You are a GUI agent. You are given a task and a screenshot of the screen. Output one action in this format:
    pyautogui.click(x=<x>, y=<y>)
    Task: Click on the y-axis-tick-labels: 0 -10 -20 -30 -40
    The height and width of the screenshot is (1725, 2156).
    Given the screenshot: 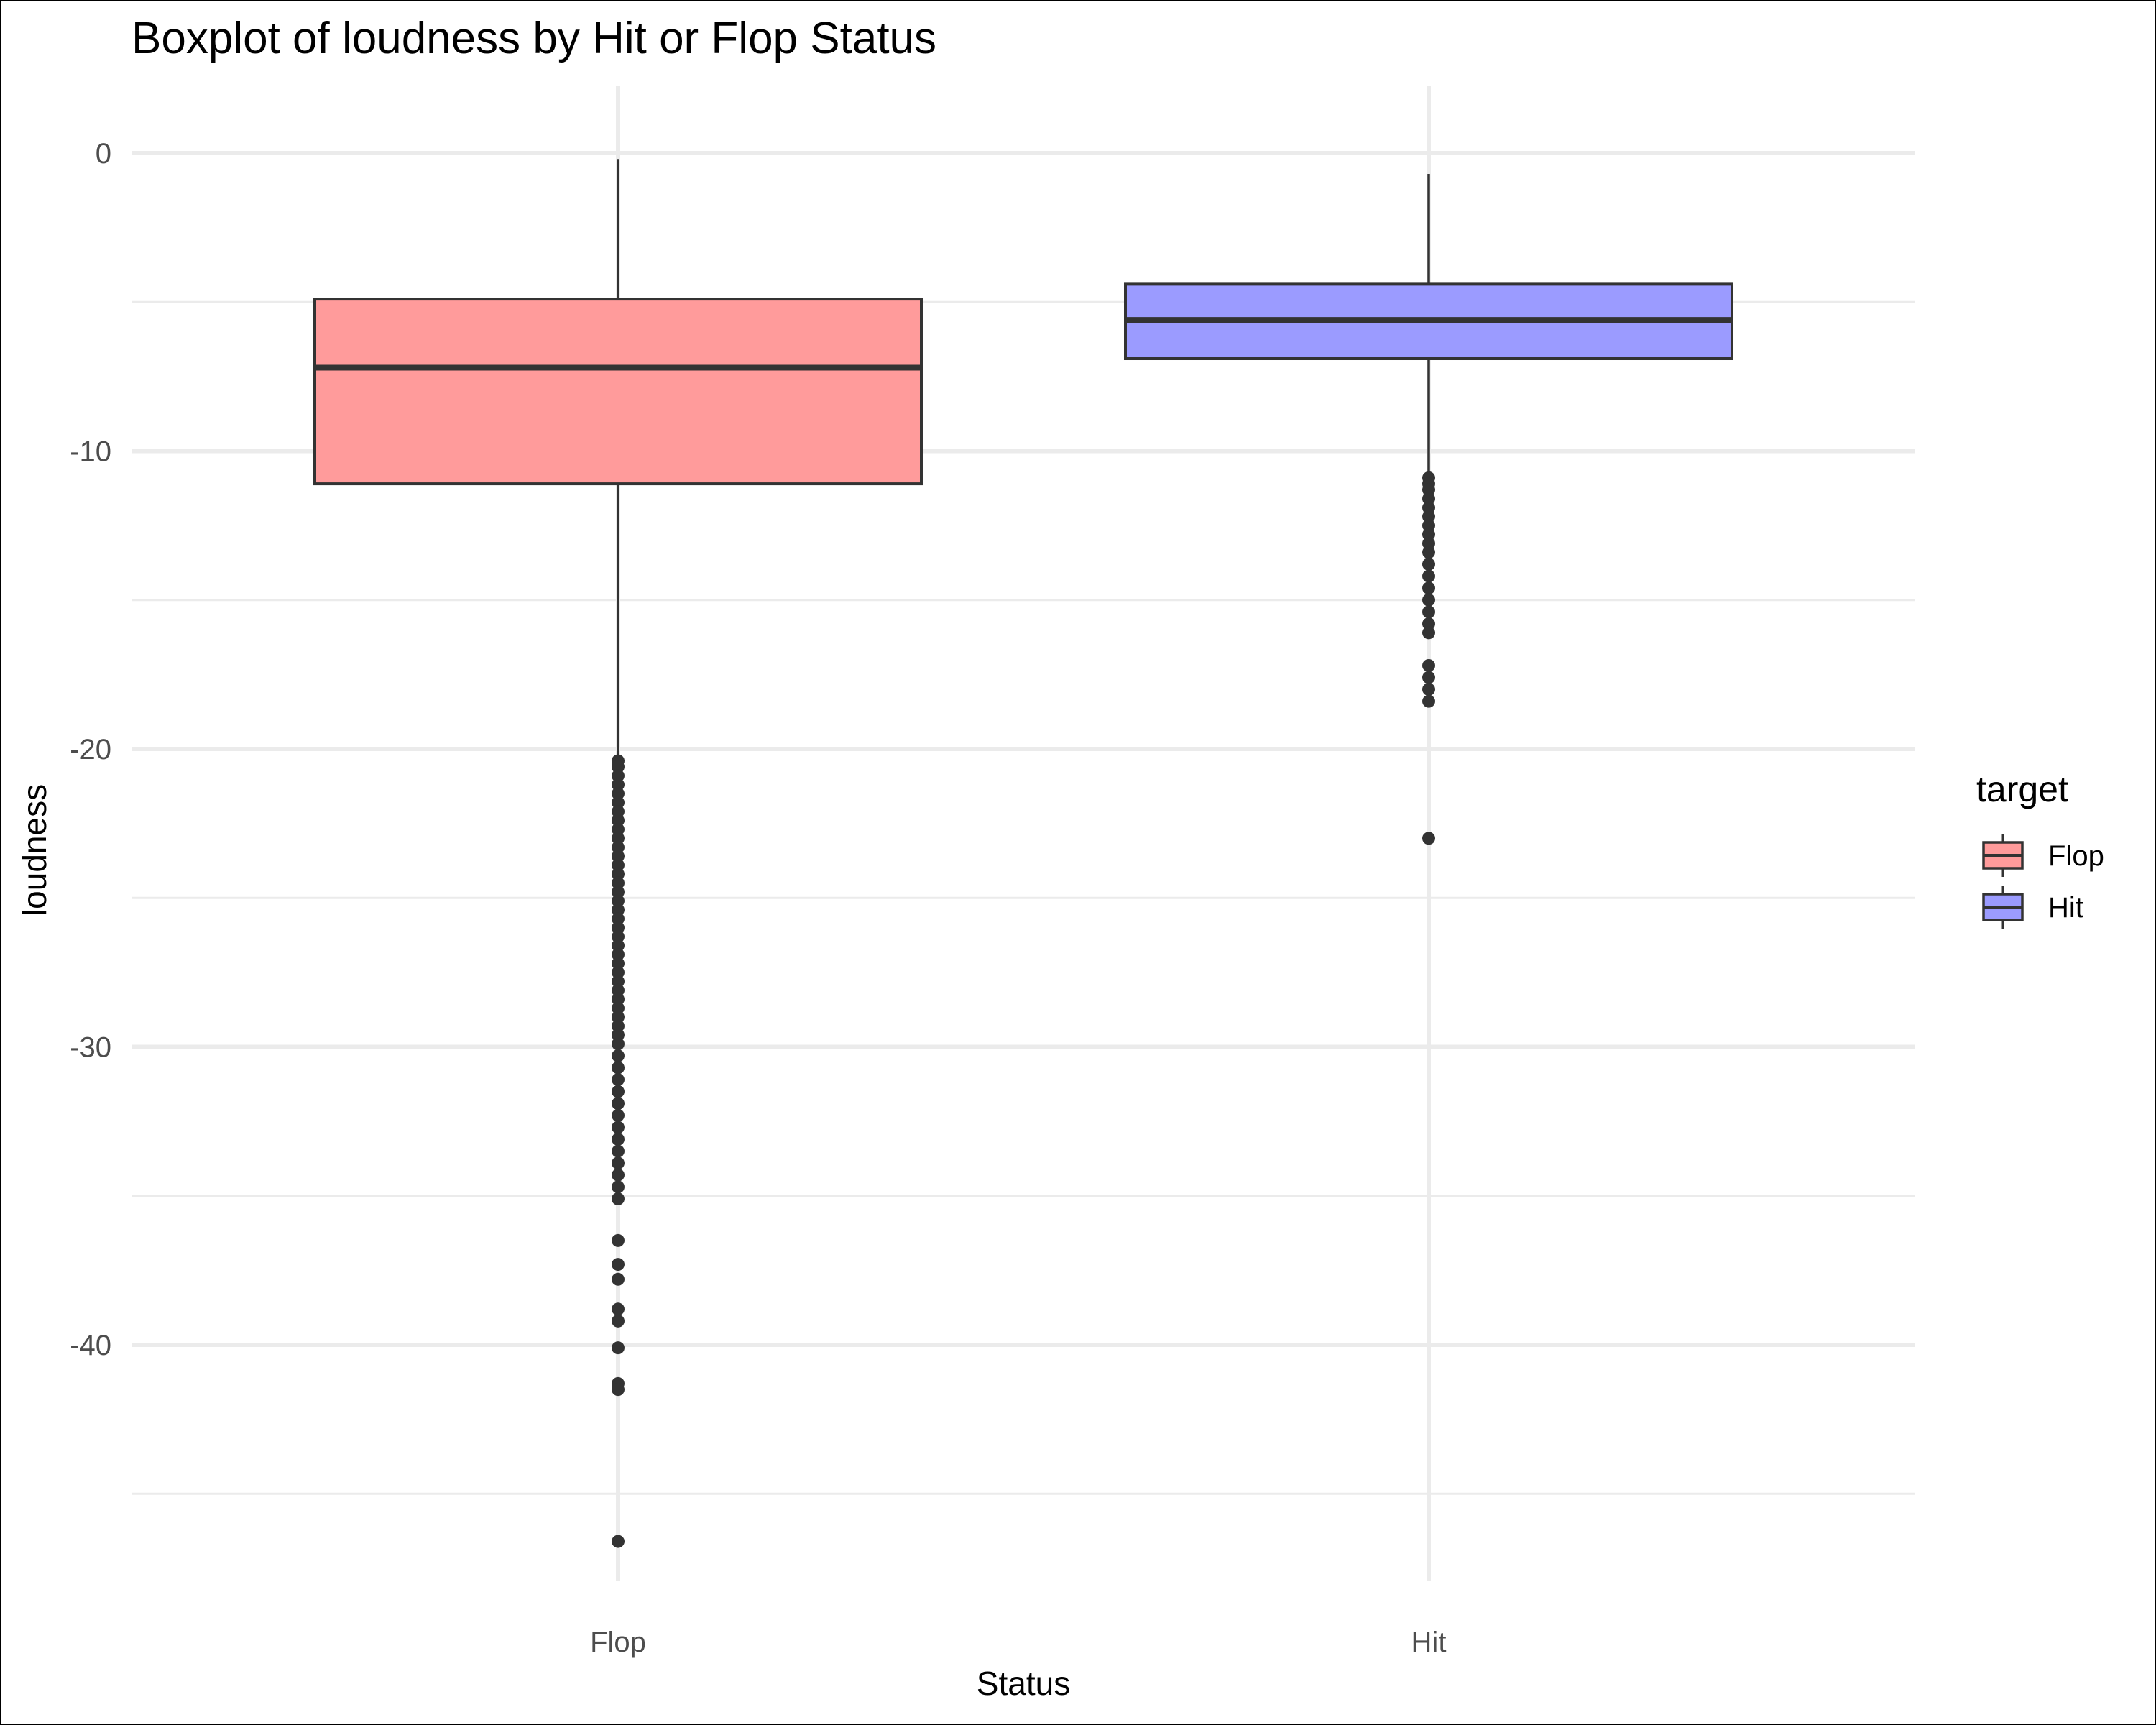 What is the action you would take?
    pyautogui.click(x=91, y=749)
    